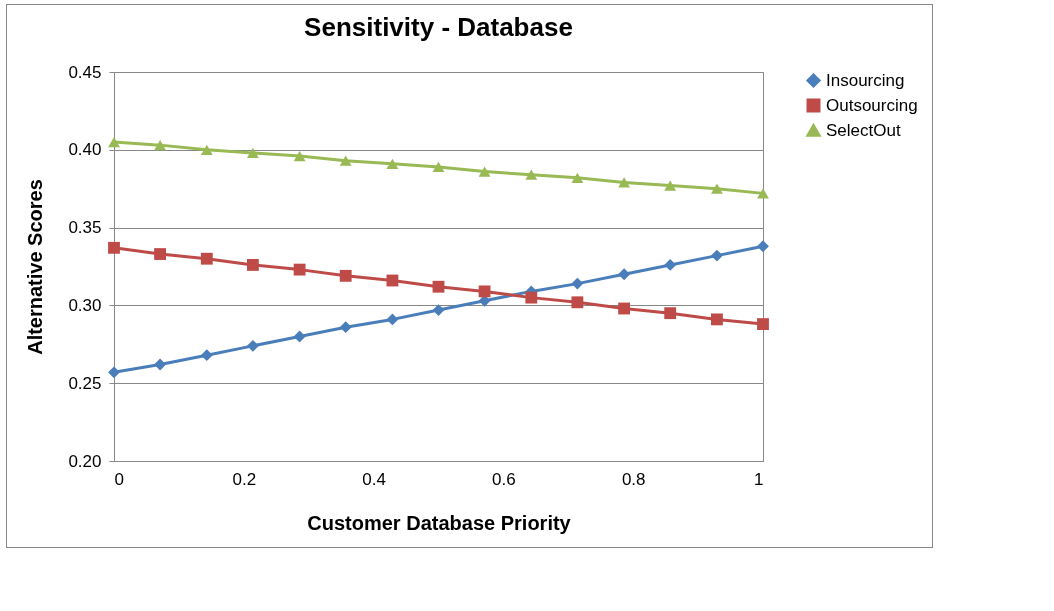 This screenshot has height=611, width=1054. What do you see at coordinates (85, 383) in the screenshot?
I see `y-tick-label: 0.25` at bounding box center [85, 383].